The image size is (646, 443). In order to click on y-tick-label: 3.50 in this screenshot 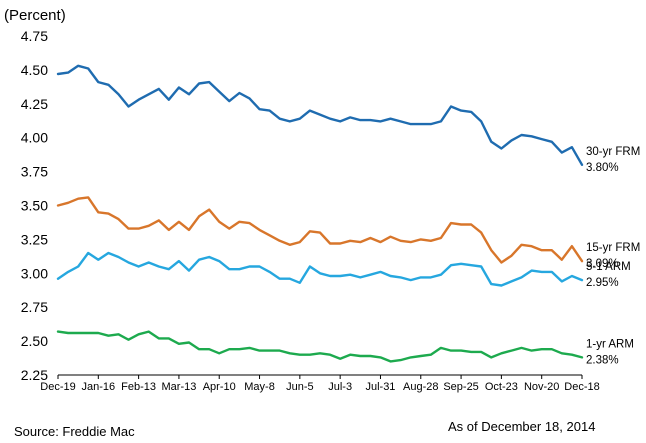, I will do `click(34, 206)`.